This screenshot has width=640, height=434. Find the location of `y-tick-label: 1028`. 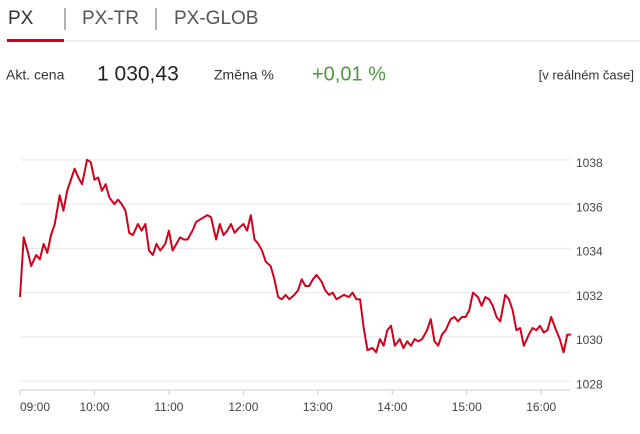

y-tick-label: 1028 is located at coordinates (589, 384).